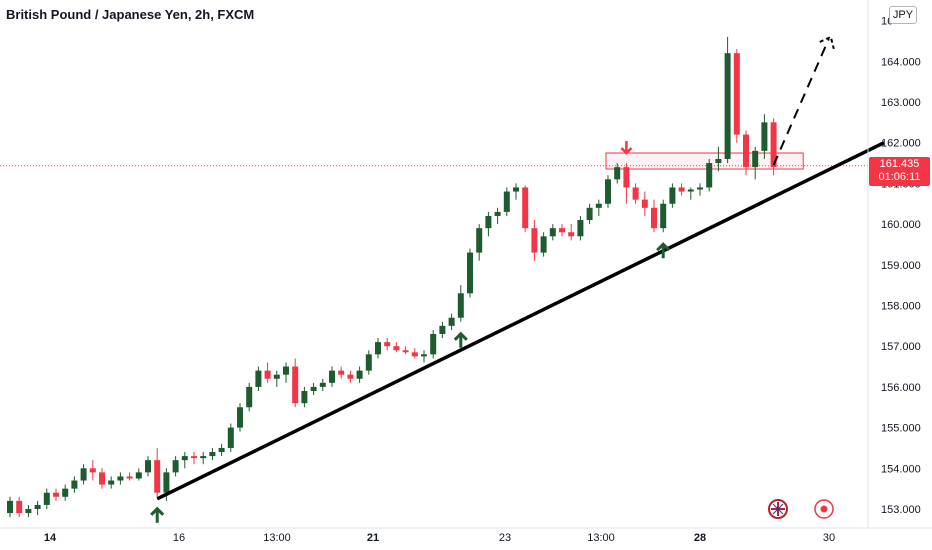 This screenshot has height=550, width=932. What do you see at coordinates (899, 164) in the screenshot?
I see `last-price-value: 161.435` at bounding box center [899, 164].